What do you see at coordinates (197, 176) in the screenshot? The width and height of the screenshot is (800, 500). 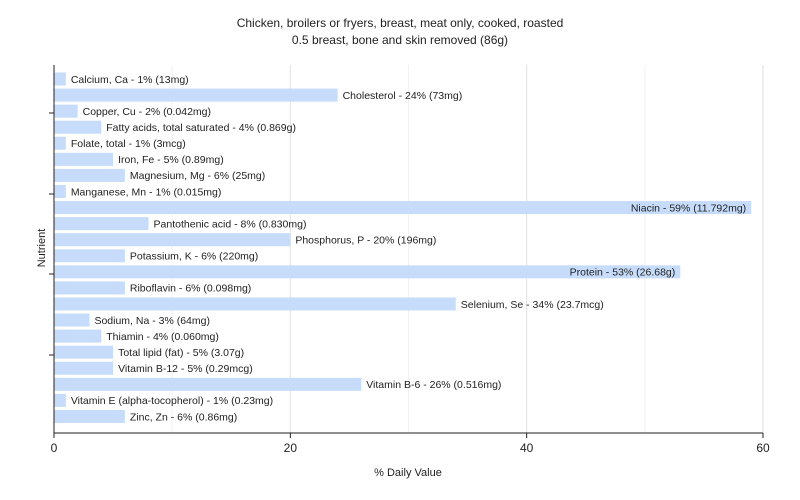 I see `bar-label: Magnesium, Mg - 6% (25mg)` at bounding box center [197, 176].